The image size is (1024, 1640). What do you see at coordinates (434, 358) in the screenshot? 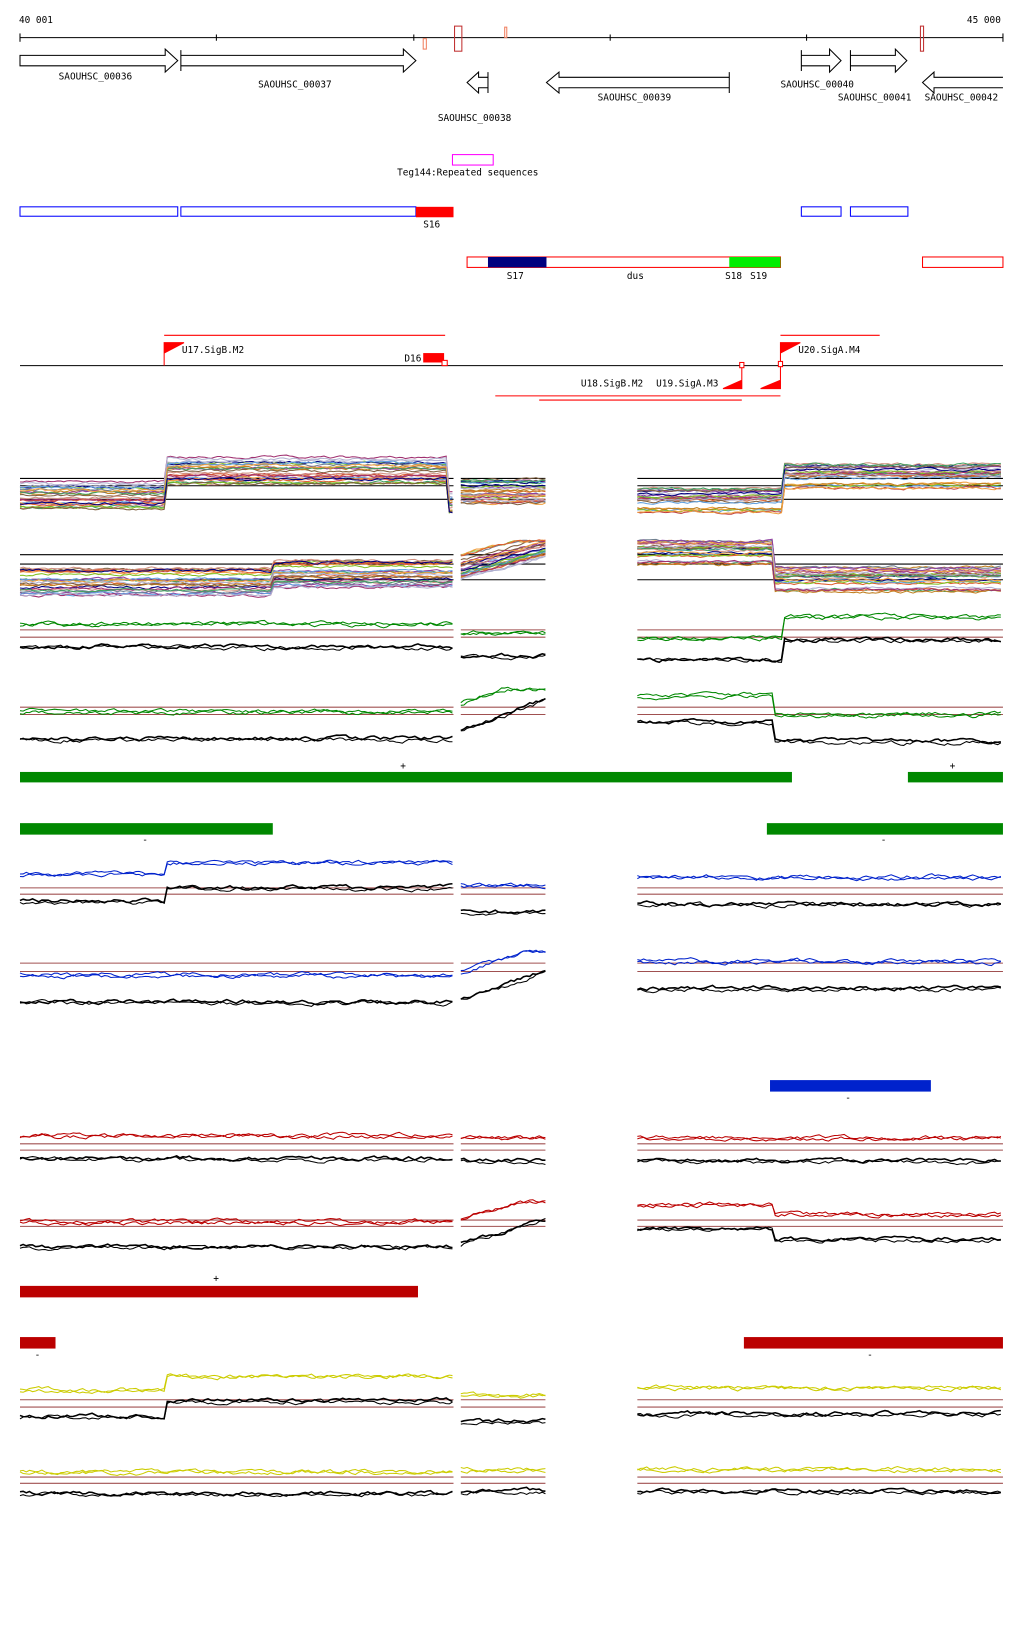
I see `terminator-d16` at bounding box center [434, 358].